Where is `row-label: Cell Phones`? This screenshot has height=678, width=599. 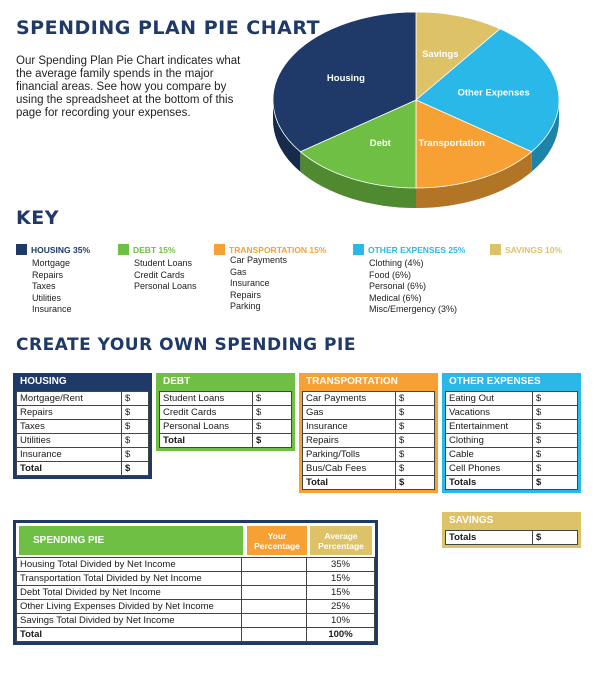 row-label: Cell Phones is located at coordinates (489, 468).